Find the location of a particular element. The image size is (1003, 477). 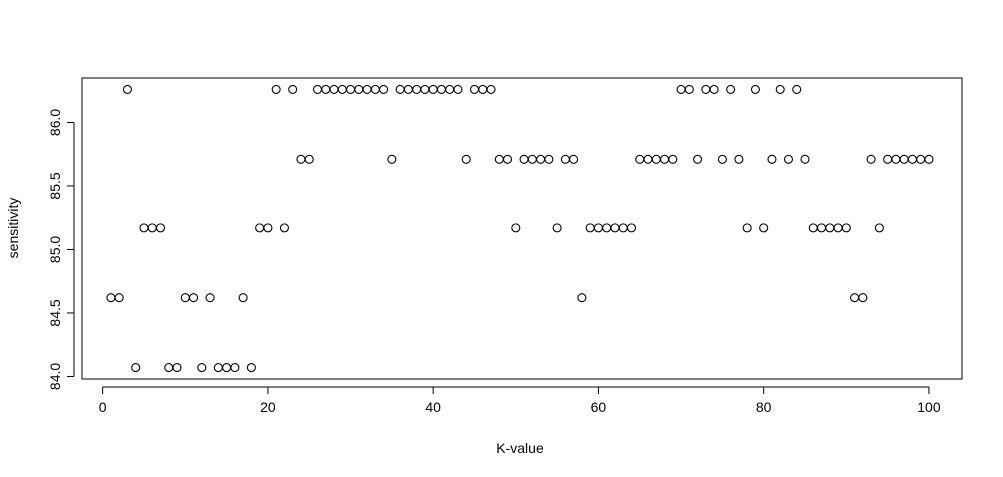

y-tick-label: 84.0 is located at coordinates (55, 376).